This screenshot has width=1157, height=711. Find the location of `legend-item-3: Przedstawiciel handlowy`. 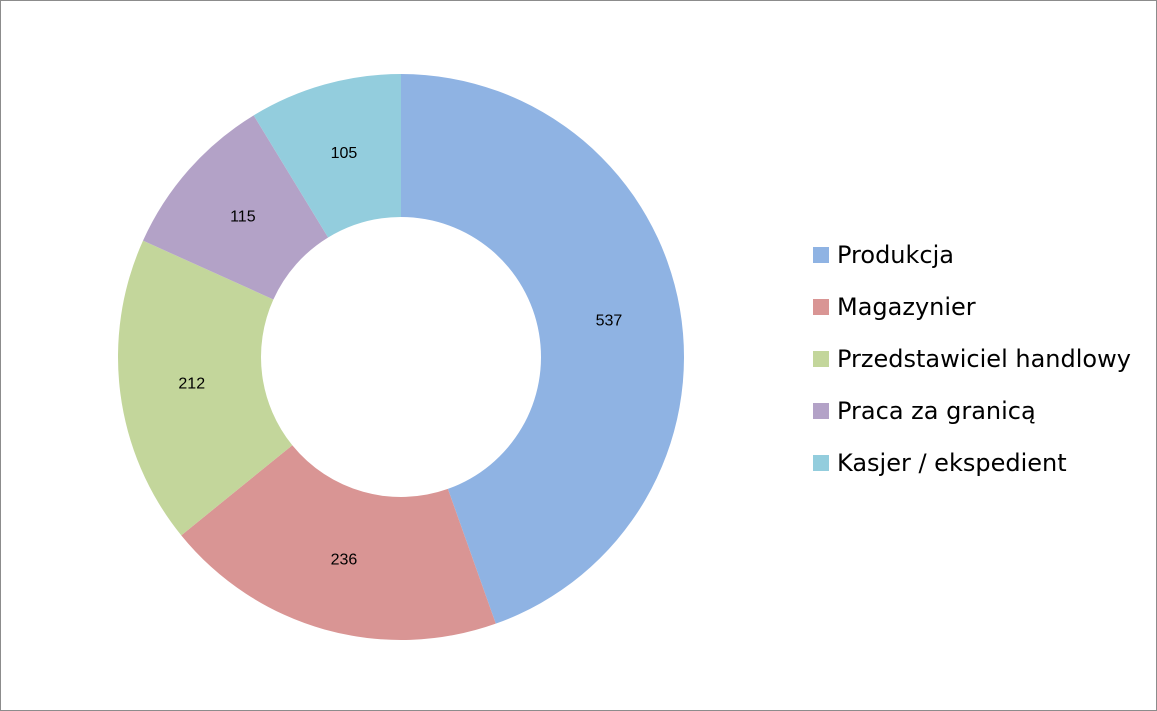

legend-item-3: Przedstawiciel handlowy is located at coordinates (972, 367).